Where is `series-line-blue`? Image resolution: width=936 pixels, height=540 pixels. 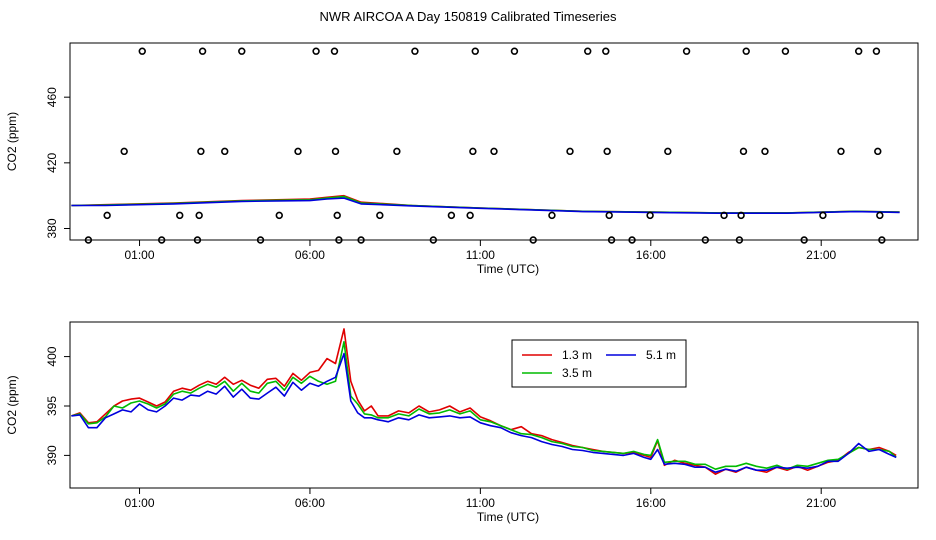 series-line-blue is located at coordinates (485, 205).